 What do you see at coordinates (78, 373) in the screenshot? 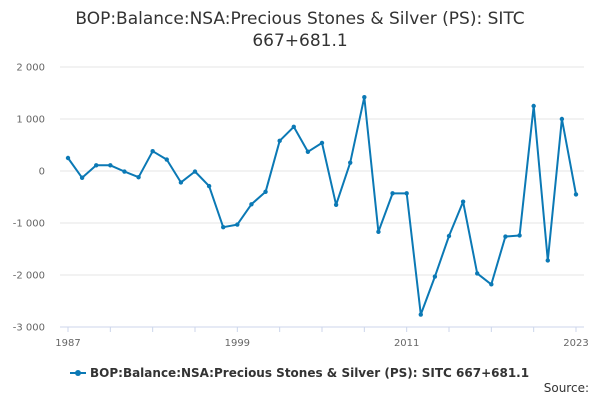
I see `legend-line-marker` at bounding box center [78, 373].